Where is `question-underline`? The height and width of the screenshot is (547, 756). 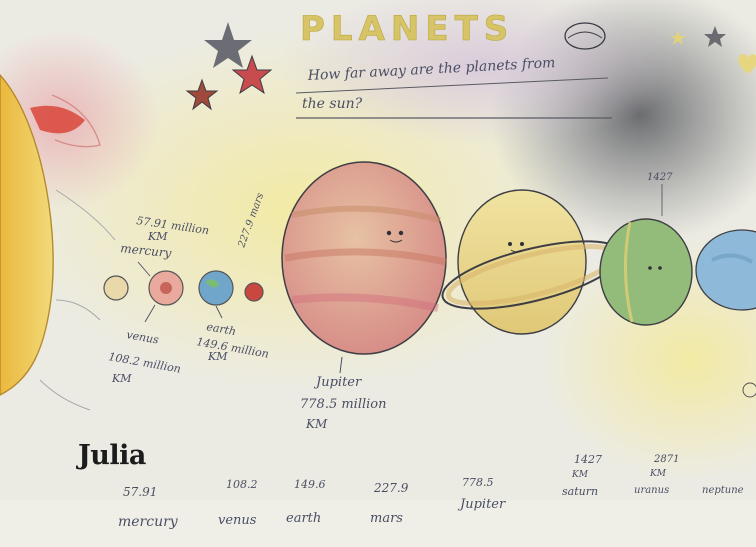 question-underline is located at coordinates (452, 85).